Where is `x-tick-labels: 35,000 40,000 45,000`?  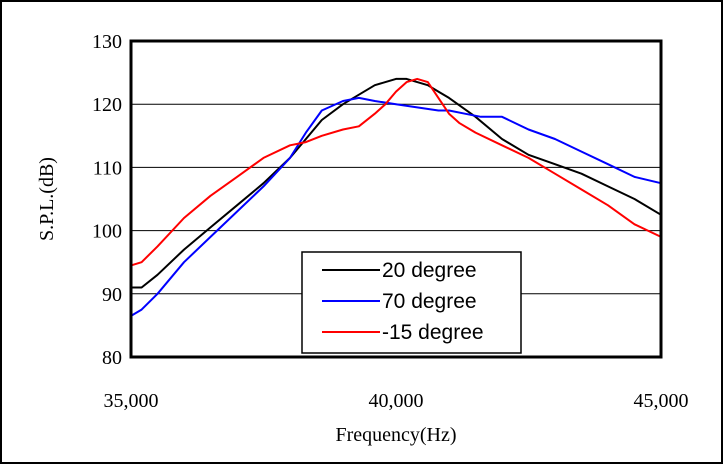 x-tick-labels: 35,000 40,000 45,000 is located at coordinates (396, 401).